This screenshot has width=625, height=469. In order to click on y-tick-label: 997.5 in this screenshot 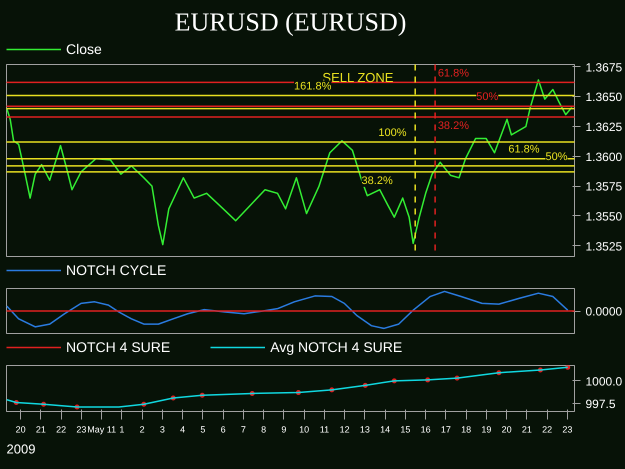, I will do `click(601, 403)`.